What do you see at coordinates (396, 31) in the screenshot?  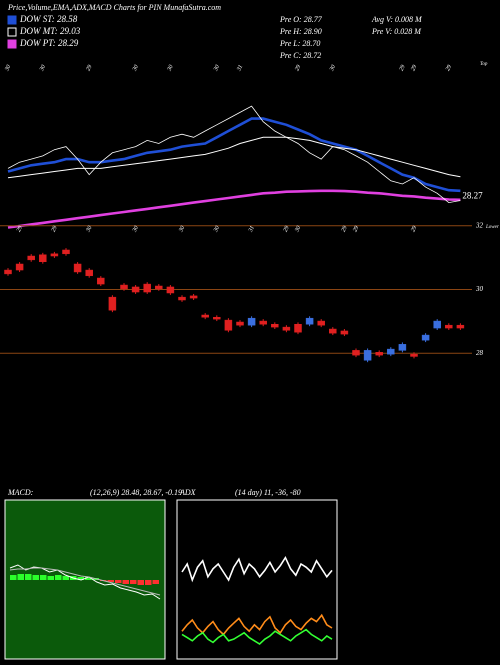 I see `info-text: Pre V: 0.028 M` at bounding box center [396, 31].